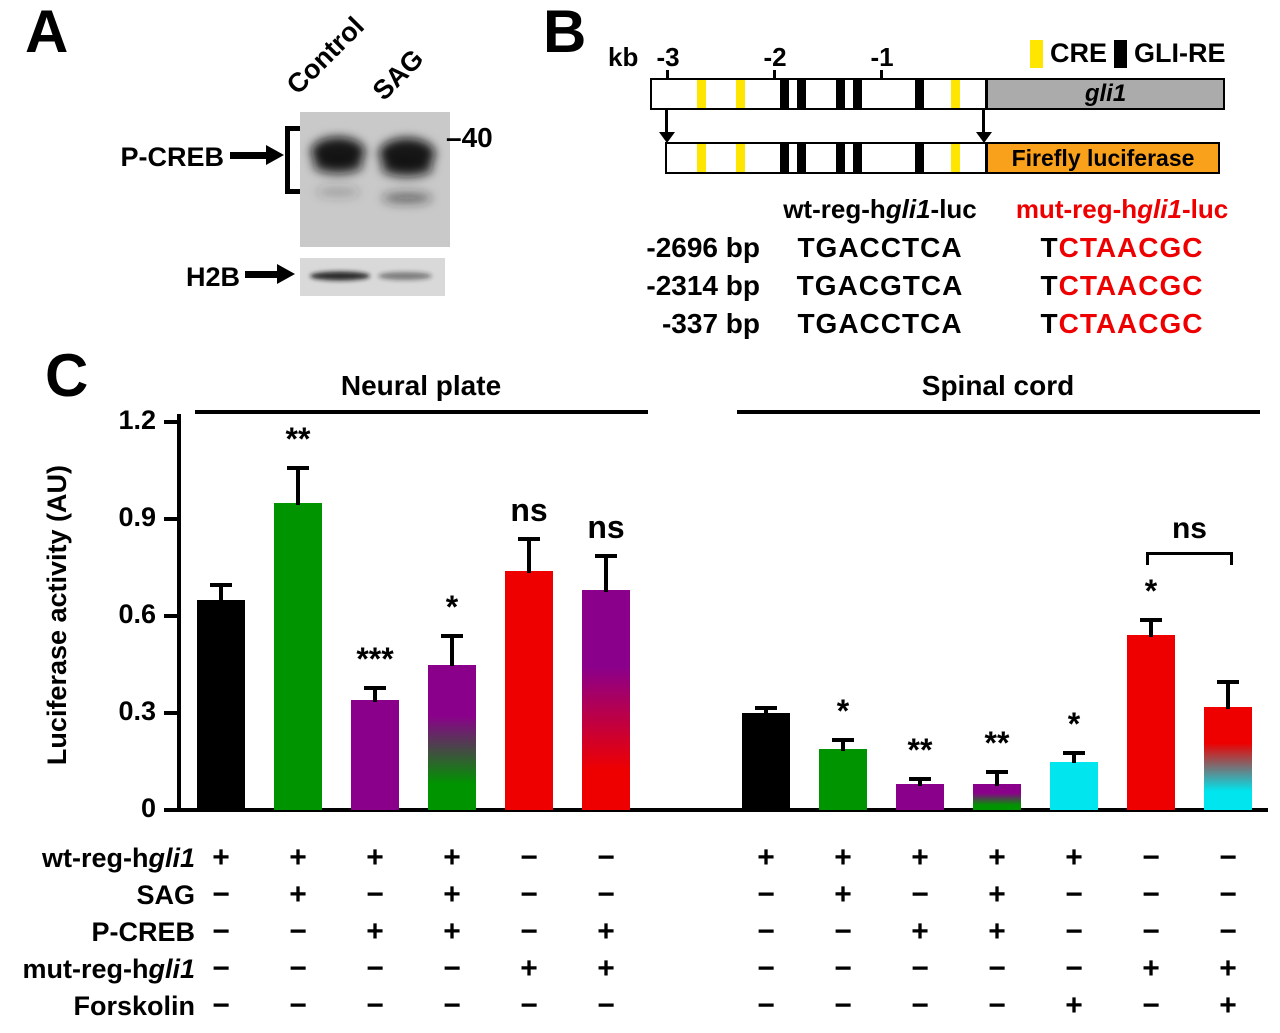 This screenshot has width=1280, height=1033. I want to click on condition-label: mut-reg-hgli1, so click(109, 969).